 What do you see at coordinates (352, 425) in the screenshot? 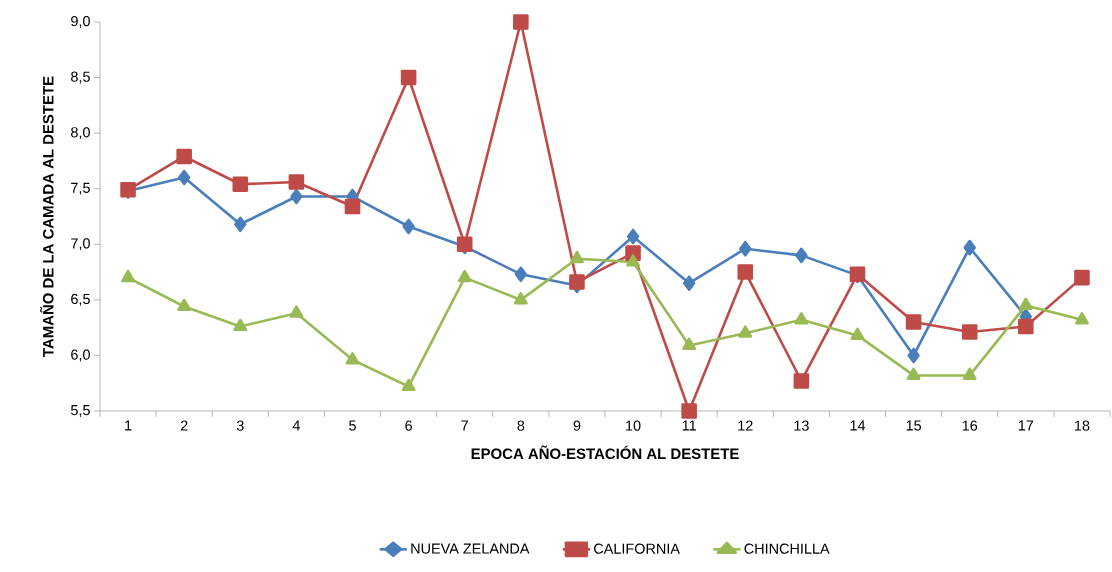
I see `x-tick-label: 5` at bounding box center [352, 425].